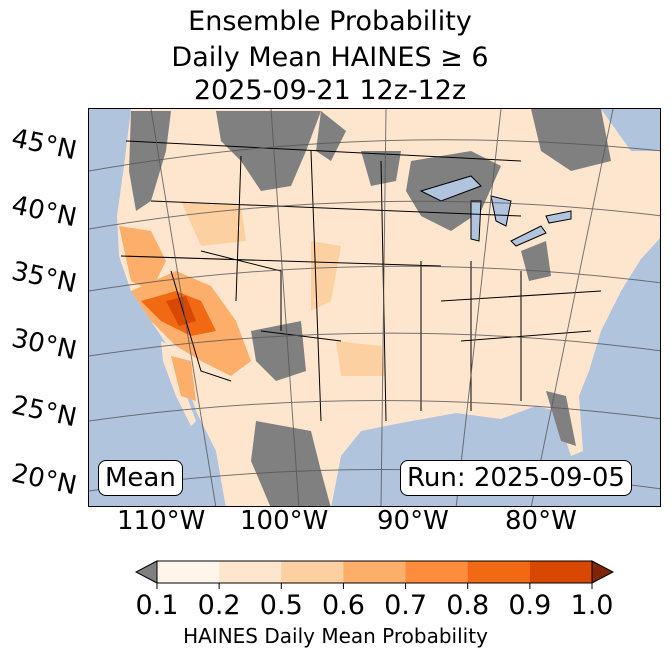 This screenshot has width=671, height=658. I want to click on colorbar-tick-label: 0.8, so click(468, 605).